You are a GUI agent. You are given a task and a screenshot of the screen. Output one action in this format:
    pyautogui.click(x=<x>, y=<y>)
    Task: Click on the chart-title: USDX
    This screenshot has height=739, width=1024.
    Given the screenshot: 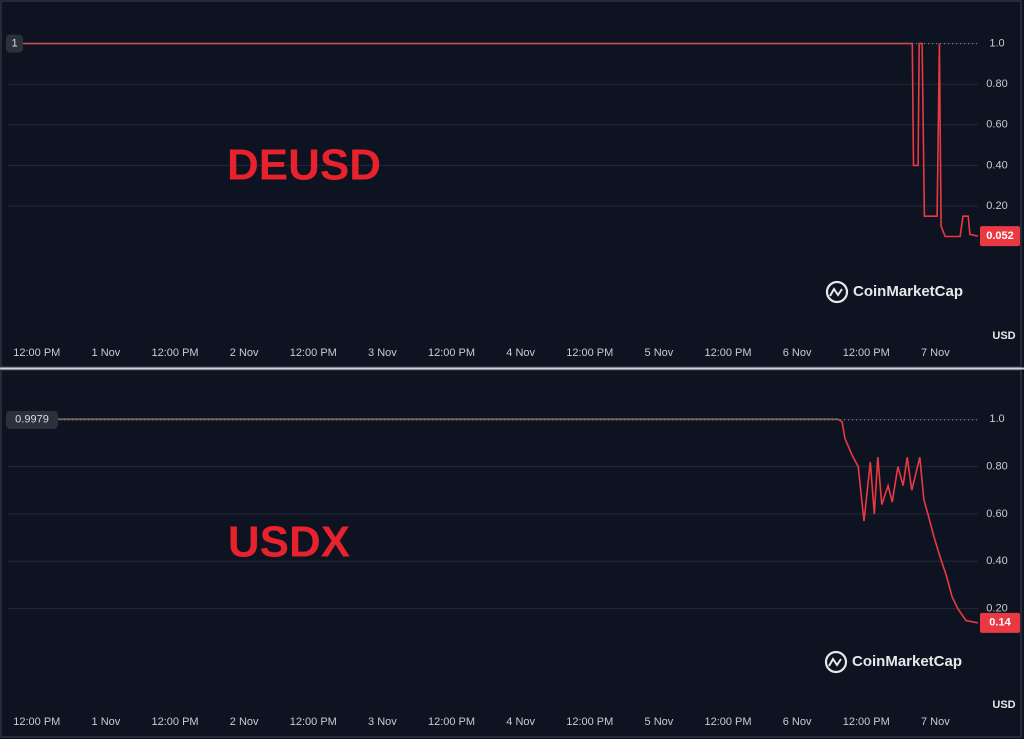 What is the action you would take?
    pyautogui.click(x=289, y=542)
    